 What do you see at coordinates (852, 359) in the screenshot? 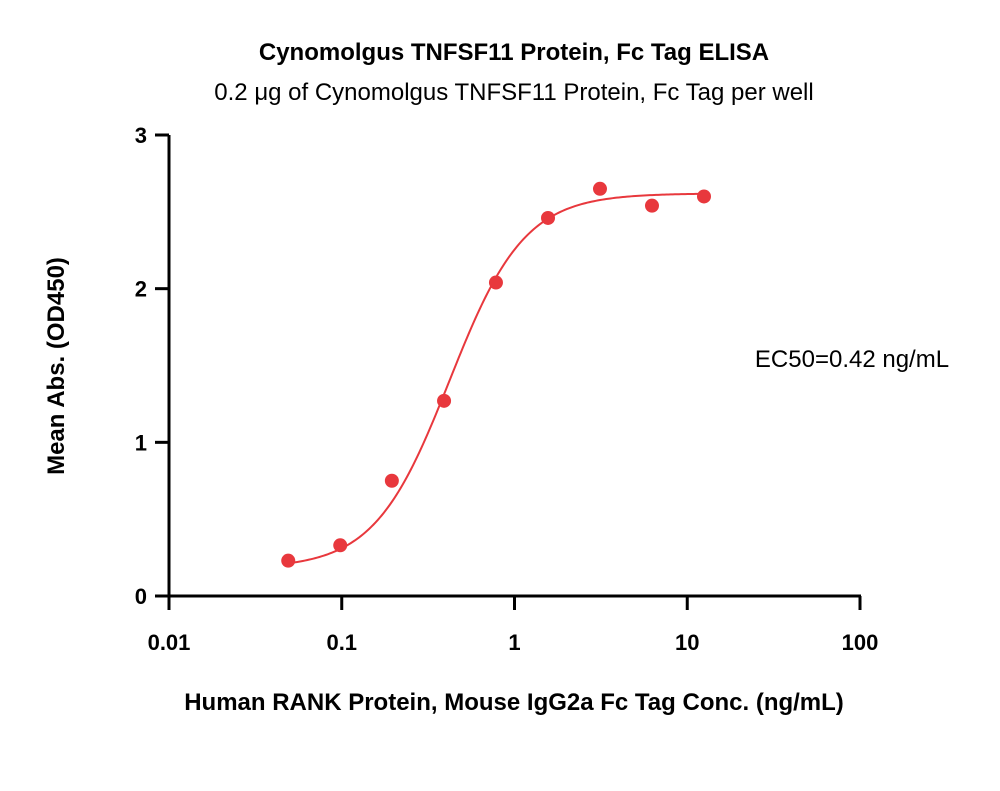
I see `annotation-ec50: EC50=0.42 ng/mL` at bounding box center [852, 359].